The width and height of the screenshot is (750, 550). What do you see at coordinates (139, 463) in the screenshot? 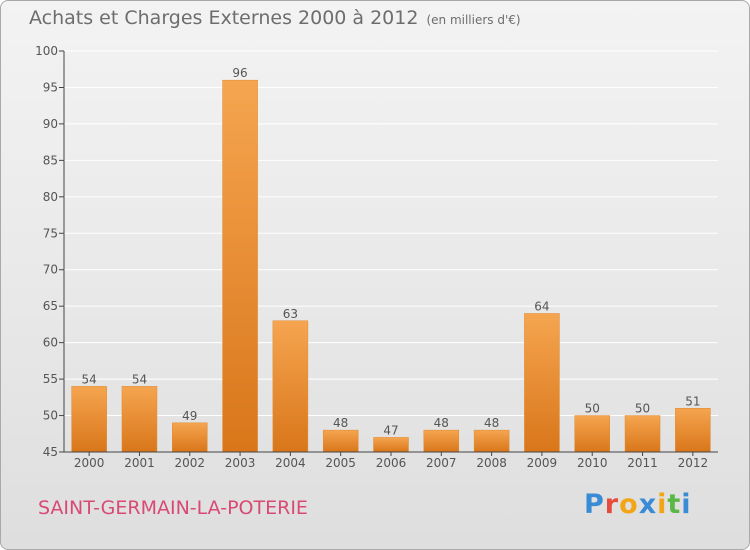
I see `x-tick-label: 2001` at bounding box center [139, 463].